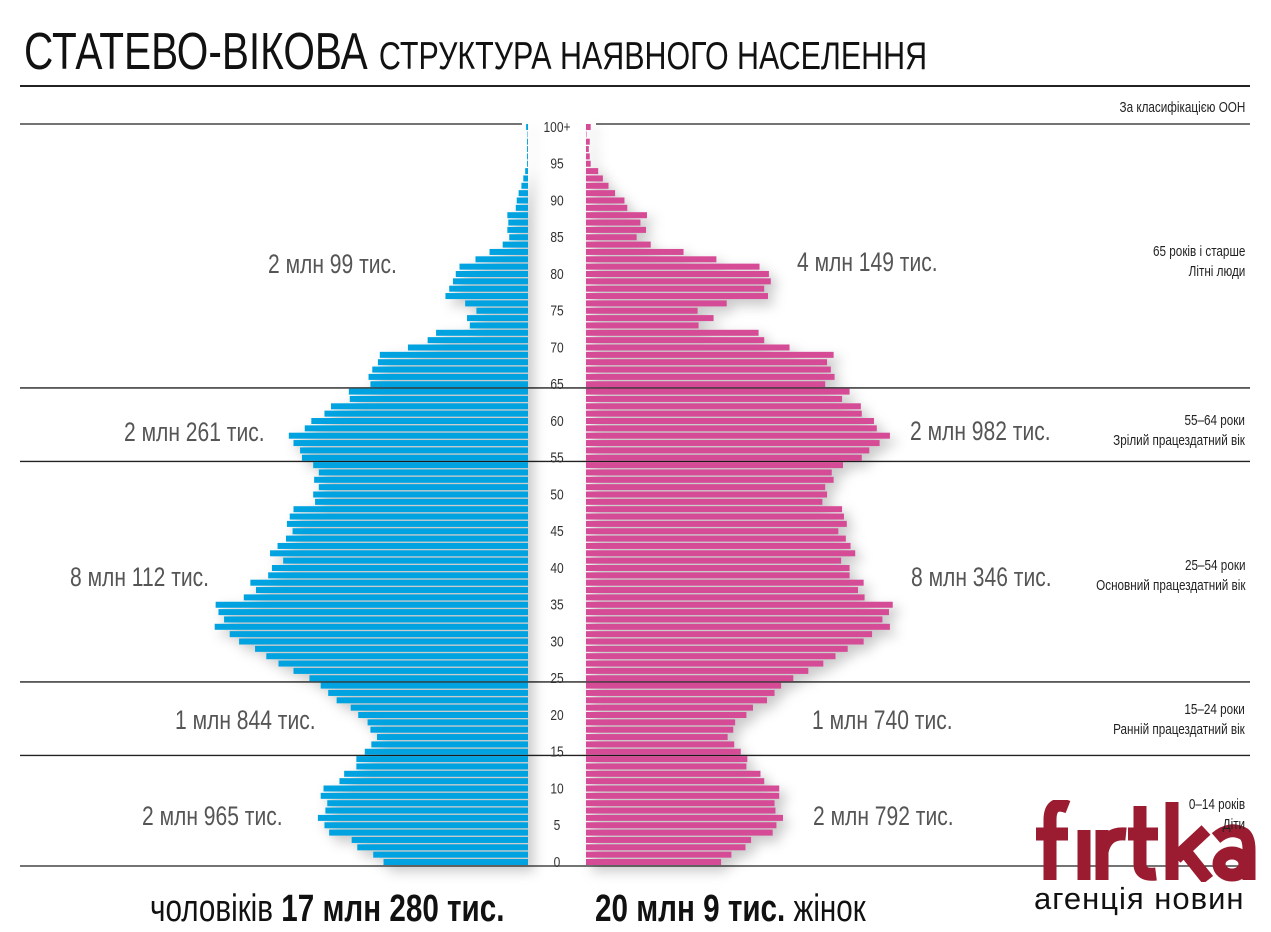 The image size is (1271, 932). Describe the element at coordinates (867, 262) in the screenshot. I see `female-group-label-65plus: 4 млн 149 тис.` at that location.